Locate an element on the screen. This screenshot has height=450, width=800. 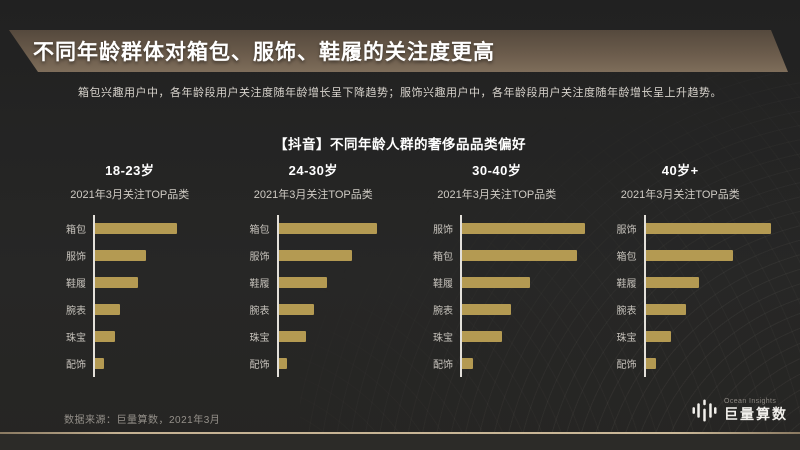
bottom-strip is located at coordinates (400, 442).